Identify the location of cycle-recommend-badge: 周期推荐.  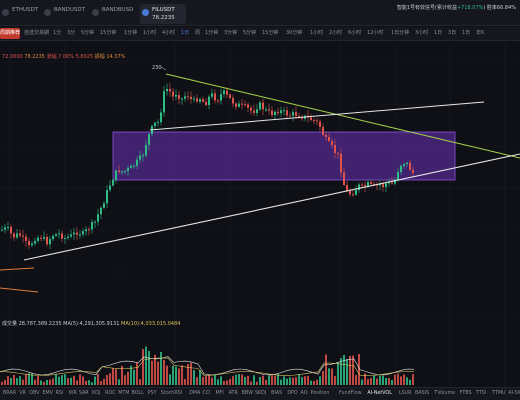
(10, 33).